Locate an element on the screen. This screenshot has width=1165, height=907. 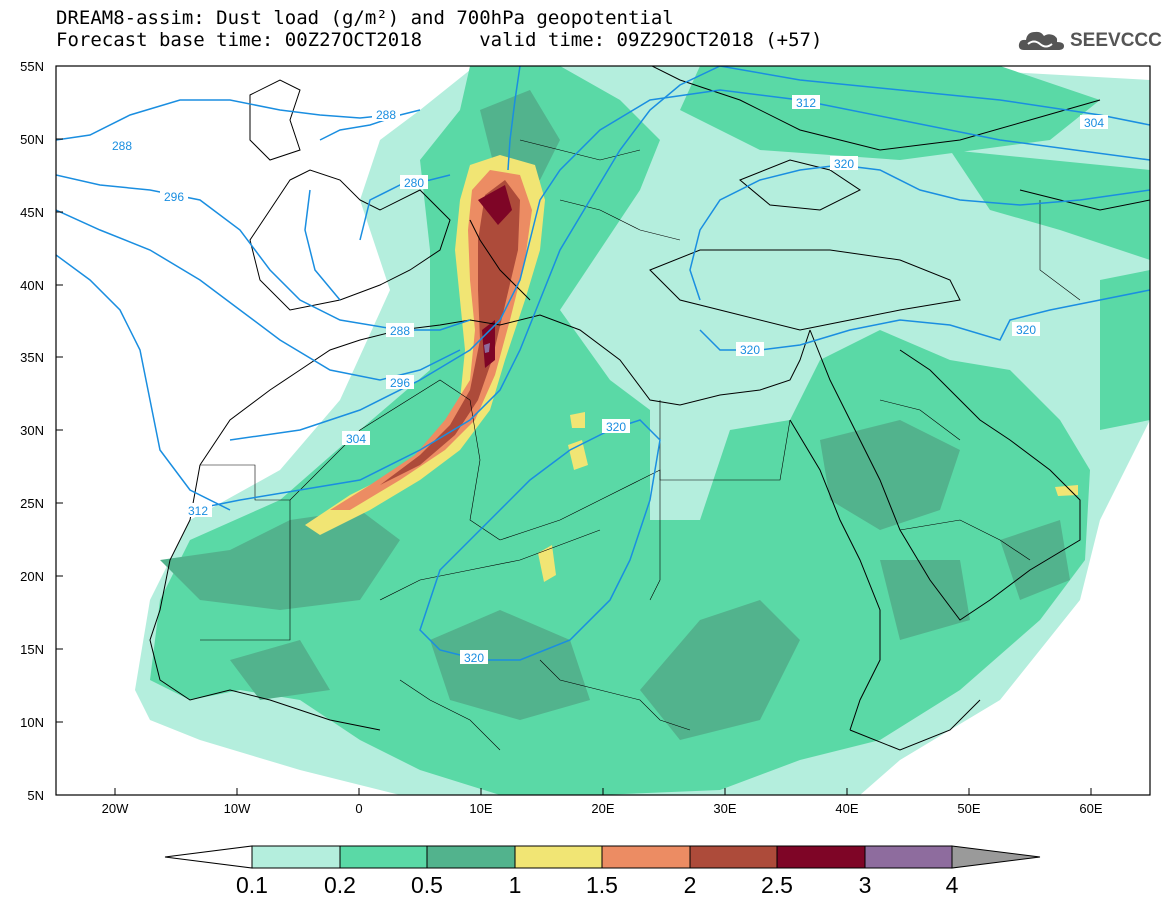
lat-label: 10N is located at coordinates (32, 722).